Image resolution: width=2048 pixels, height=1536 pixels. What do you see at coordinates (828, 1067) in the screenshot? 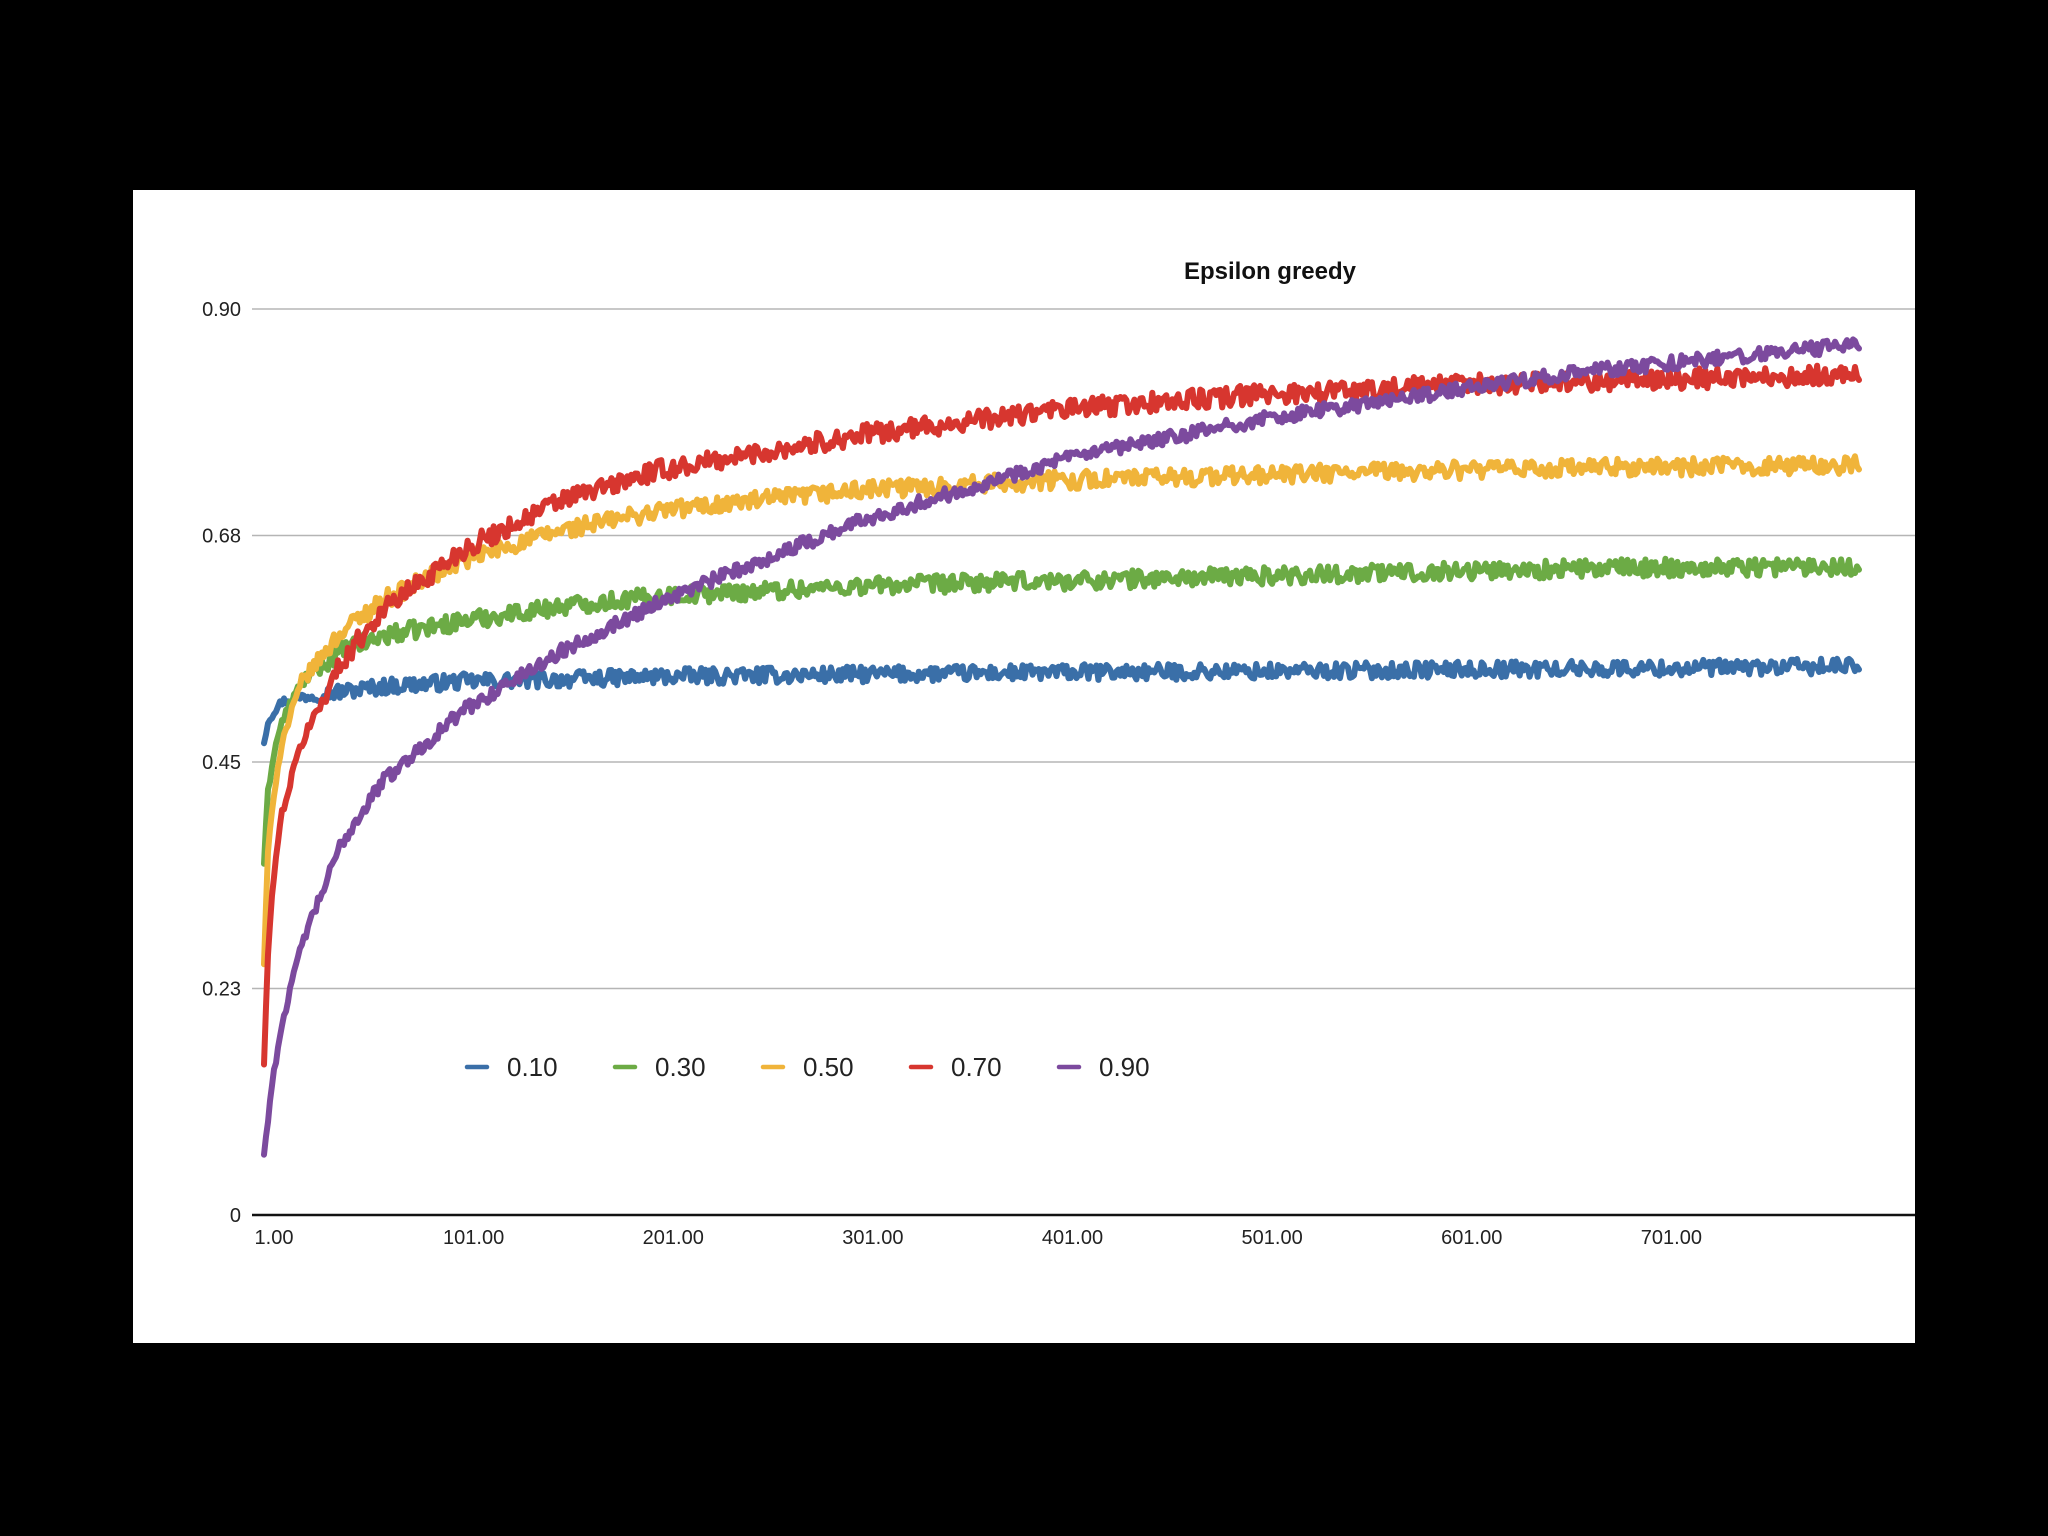
I see `legend-label: 0.50` at bounding box center [828, 1067].